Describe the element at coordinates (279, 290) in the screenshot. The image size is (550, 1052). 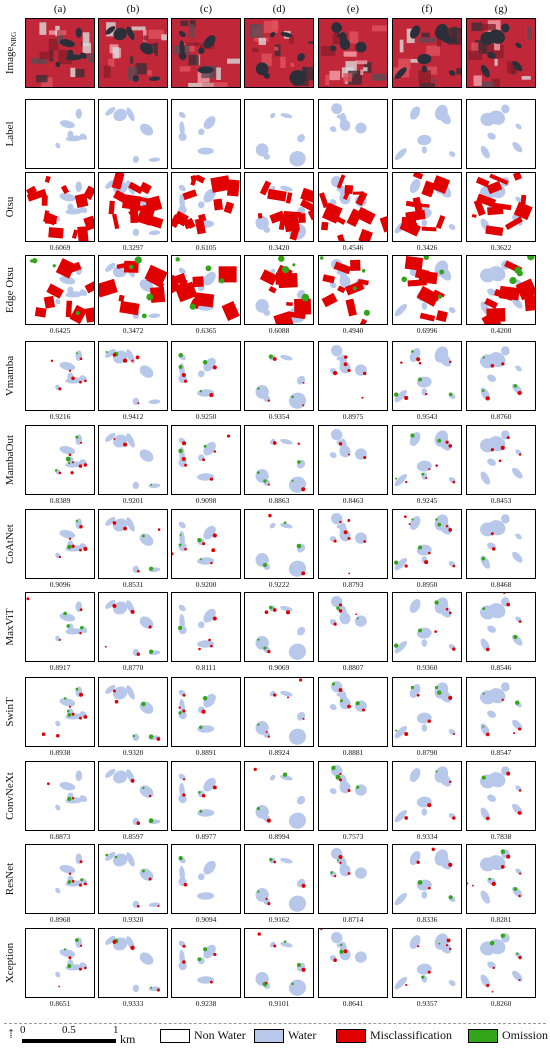
I see `panel-r3-c3` at that location.